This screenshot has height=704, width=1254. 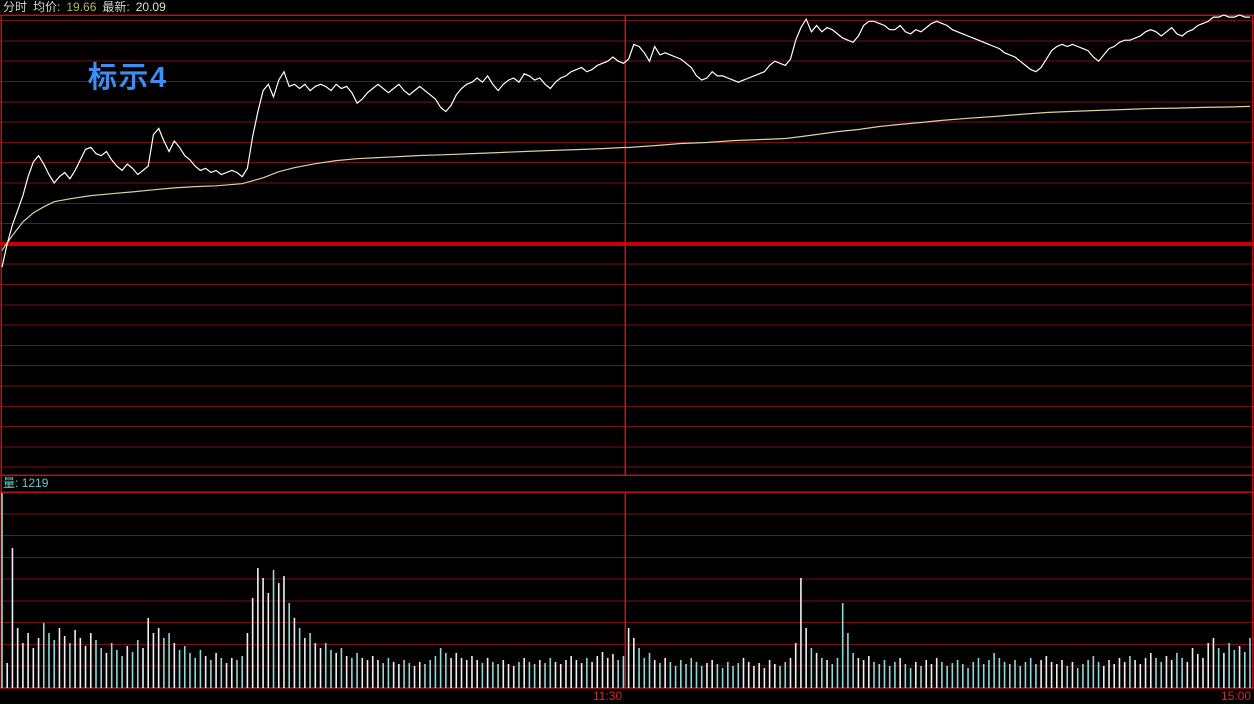 What do you see at coordinates (15, 7) in the screenshot?
I see `mode-label: 分时` at bounding box center [15, 7].